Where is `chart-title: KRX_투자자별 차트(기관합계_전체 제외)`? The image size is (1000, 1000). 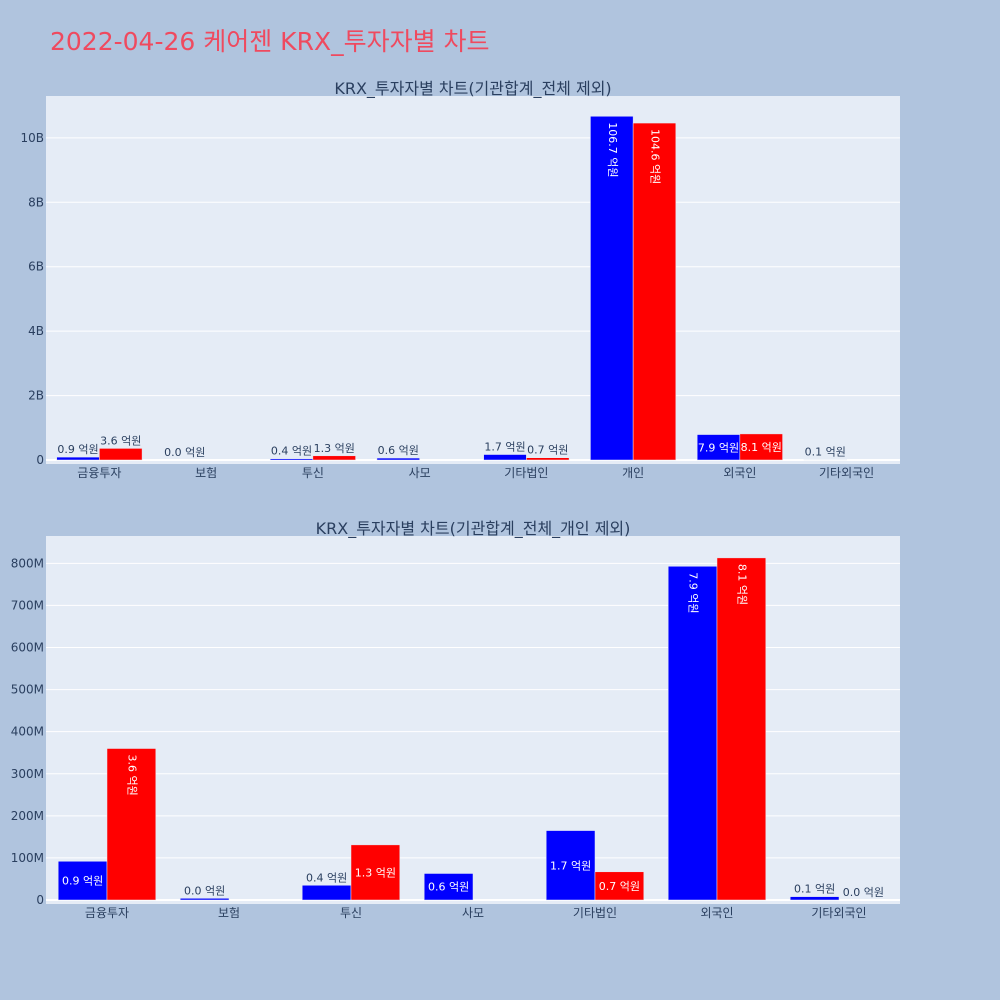 chart-title: KRX_투자자별 차트(기관합계_전체 제외) is located at coordinates (472, 89).